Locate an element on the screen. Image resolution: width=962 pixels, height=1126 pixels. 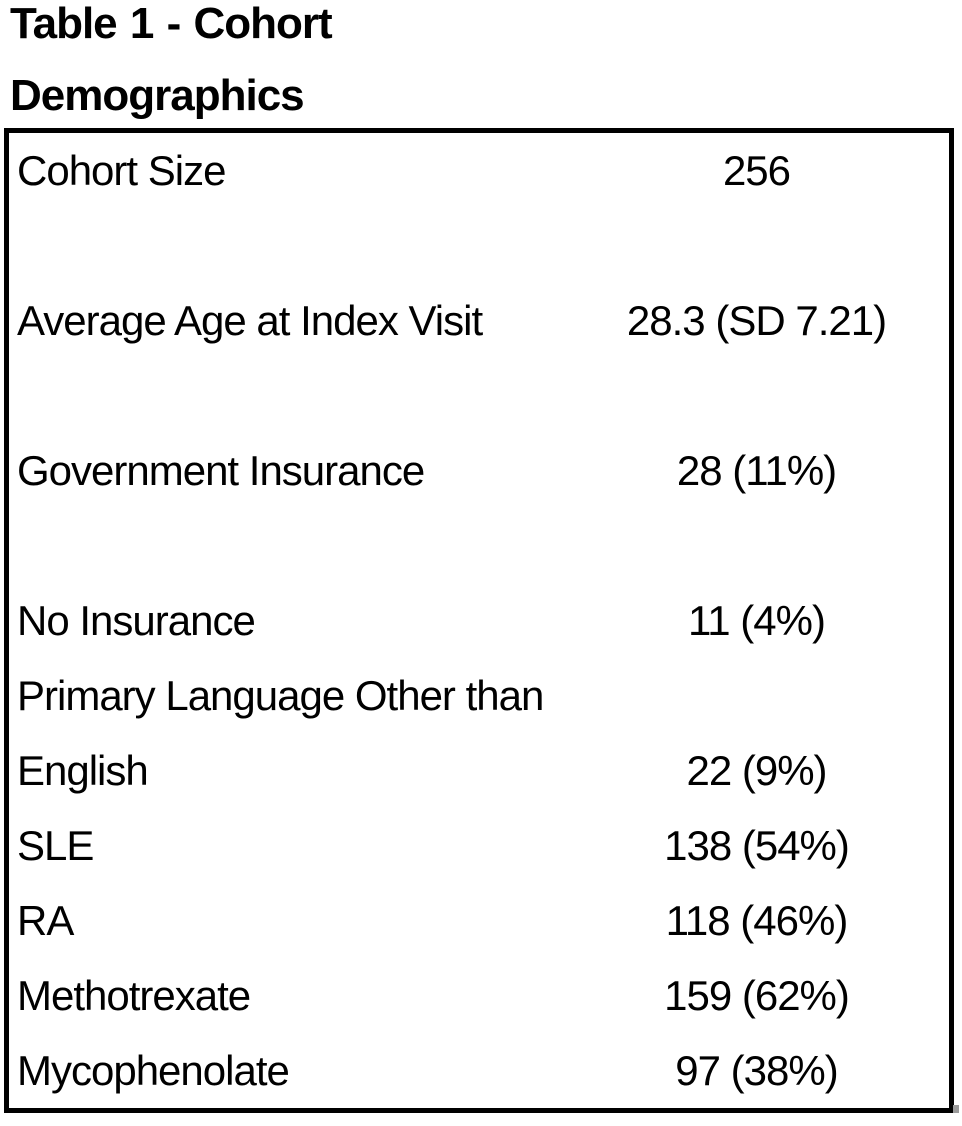
table-row-mycophenolate: Mycophenolate 97 (38%) is located at coordinates (479, 1070).